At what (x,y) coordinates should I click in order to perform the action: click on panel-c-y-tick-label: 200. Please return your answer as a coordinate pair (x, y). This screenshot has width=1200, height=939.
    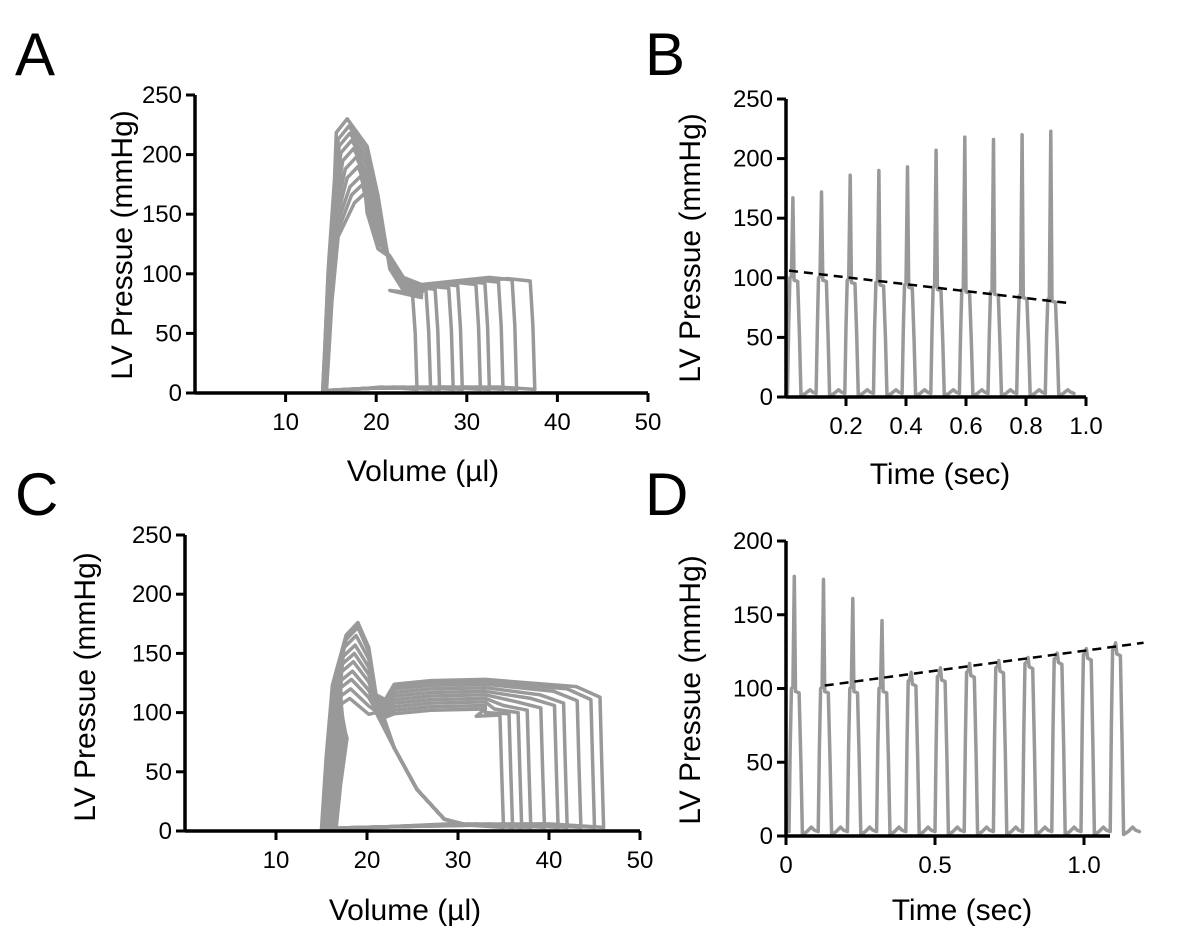
    Looking at the image, I should click on (152, 594).